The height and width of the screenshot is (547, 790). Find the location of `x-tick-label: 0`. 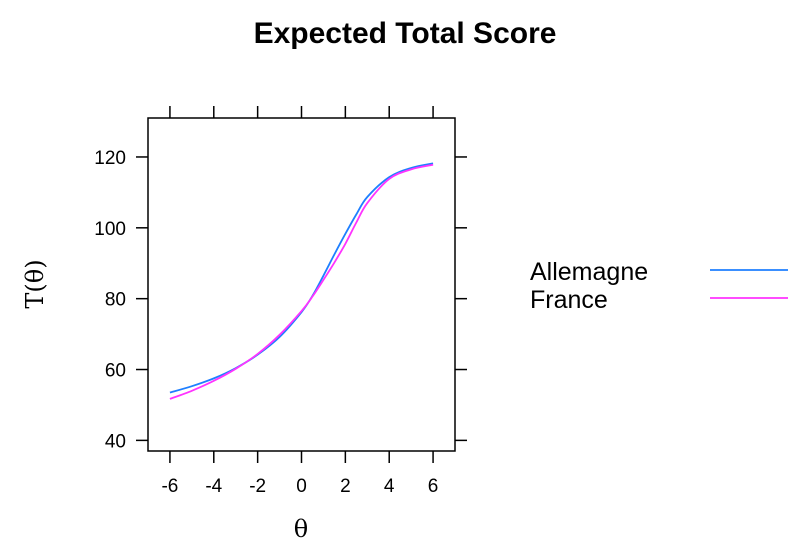

x-tick-label: 0 is located at coordinates (301, 486).